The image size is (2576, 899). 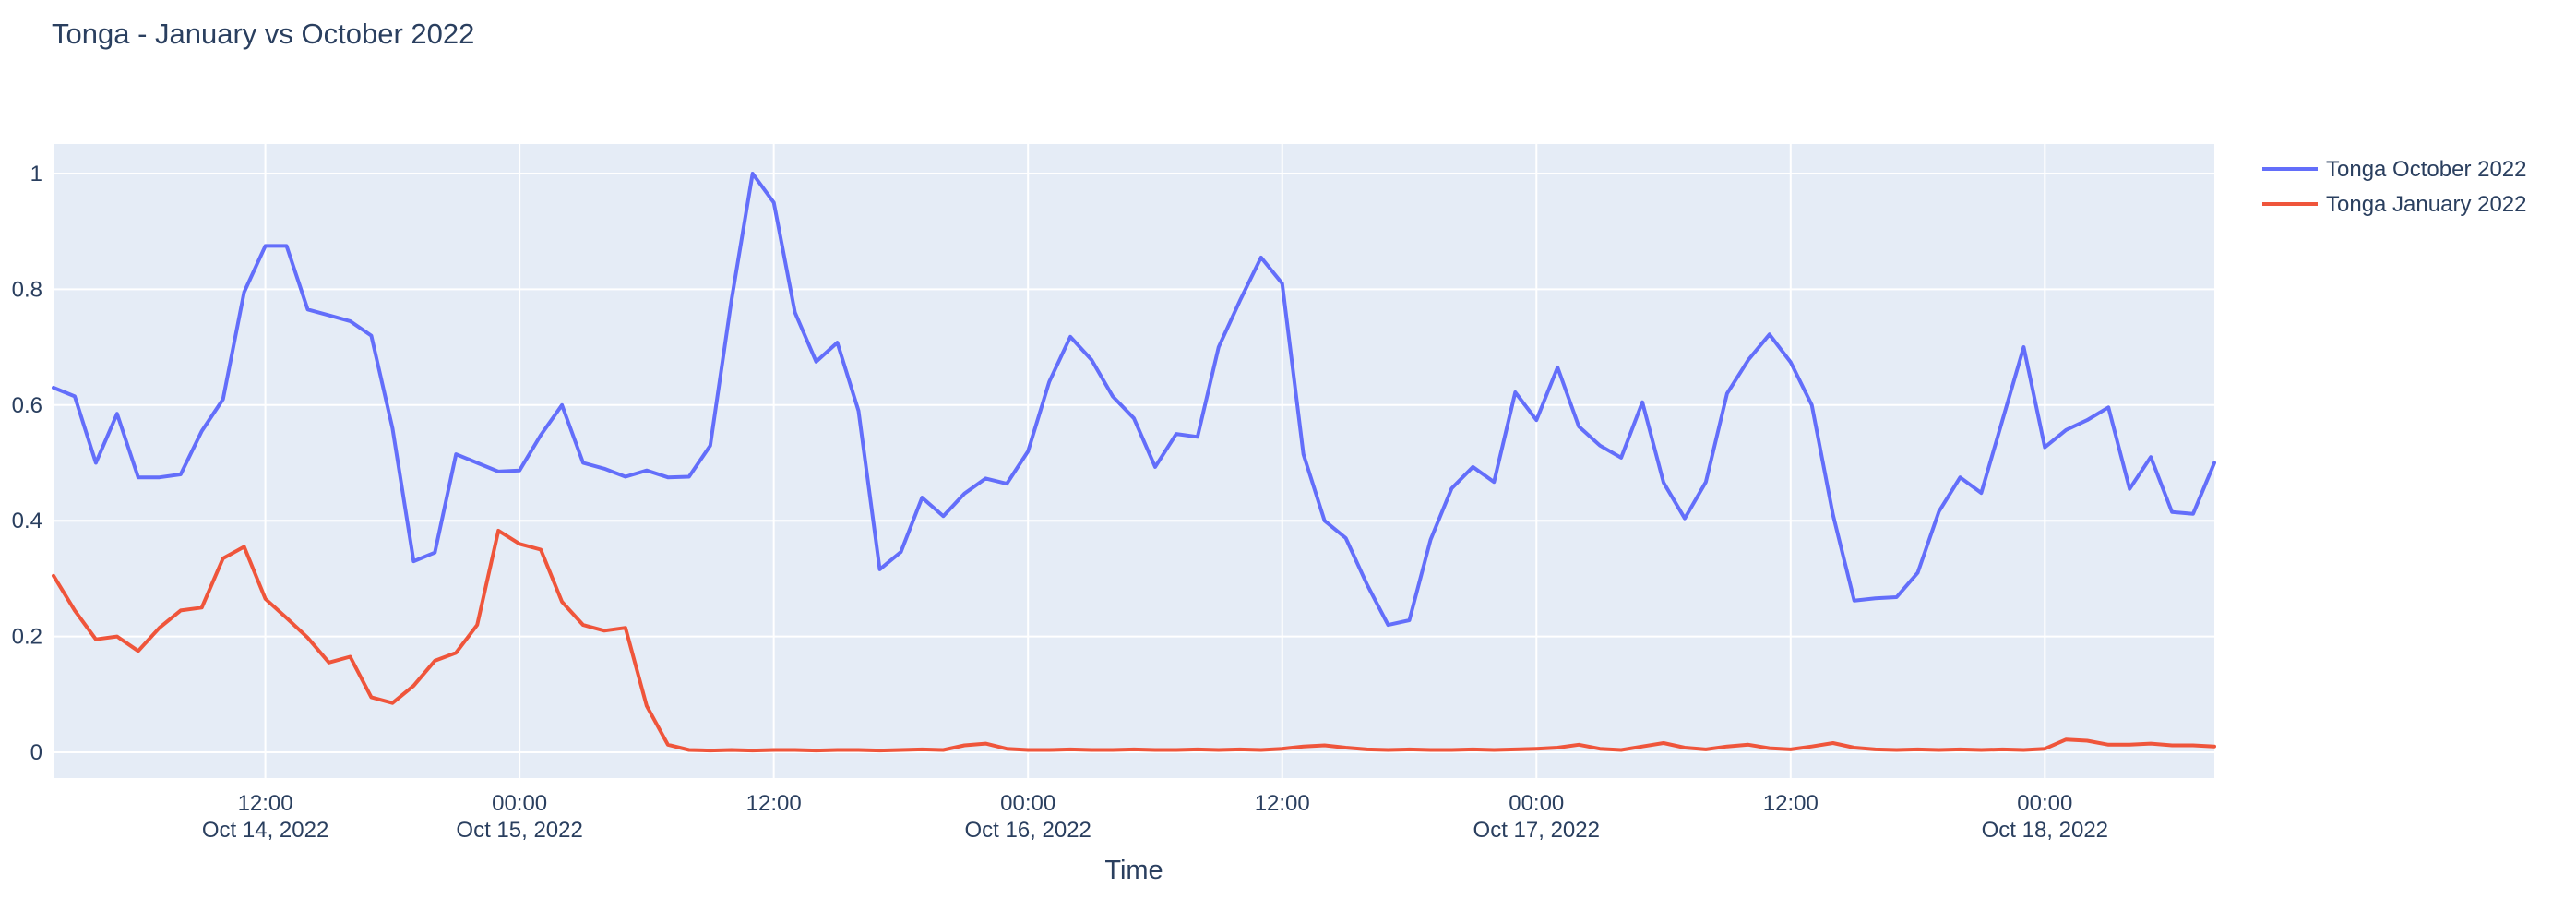 I want to click on x-tick-date-label: Oct 18, 2022, so click(x=2045, y=831).